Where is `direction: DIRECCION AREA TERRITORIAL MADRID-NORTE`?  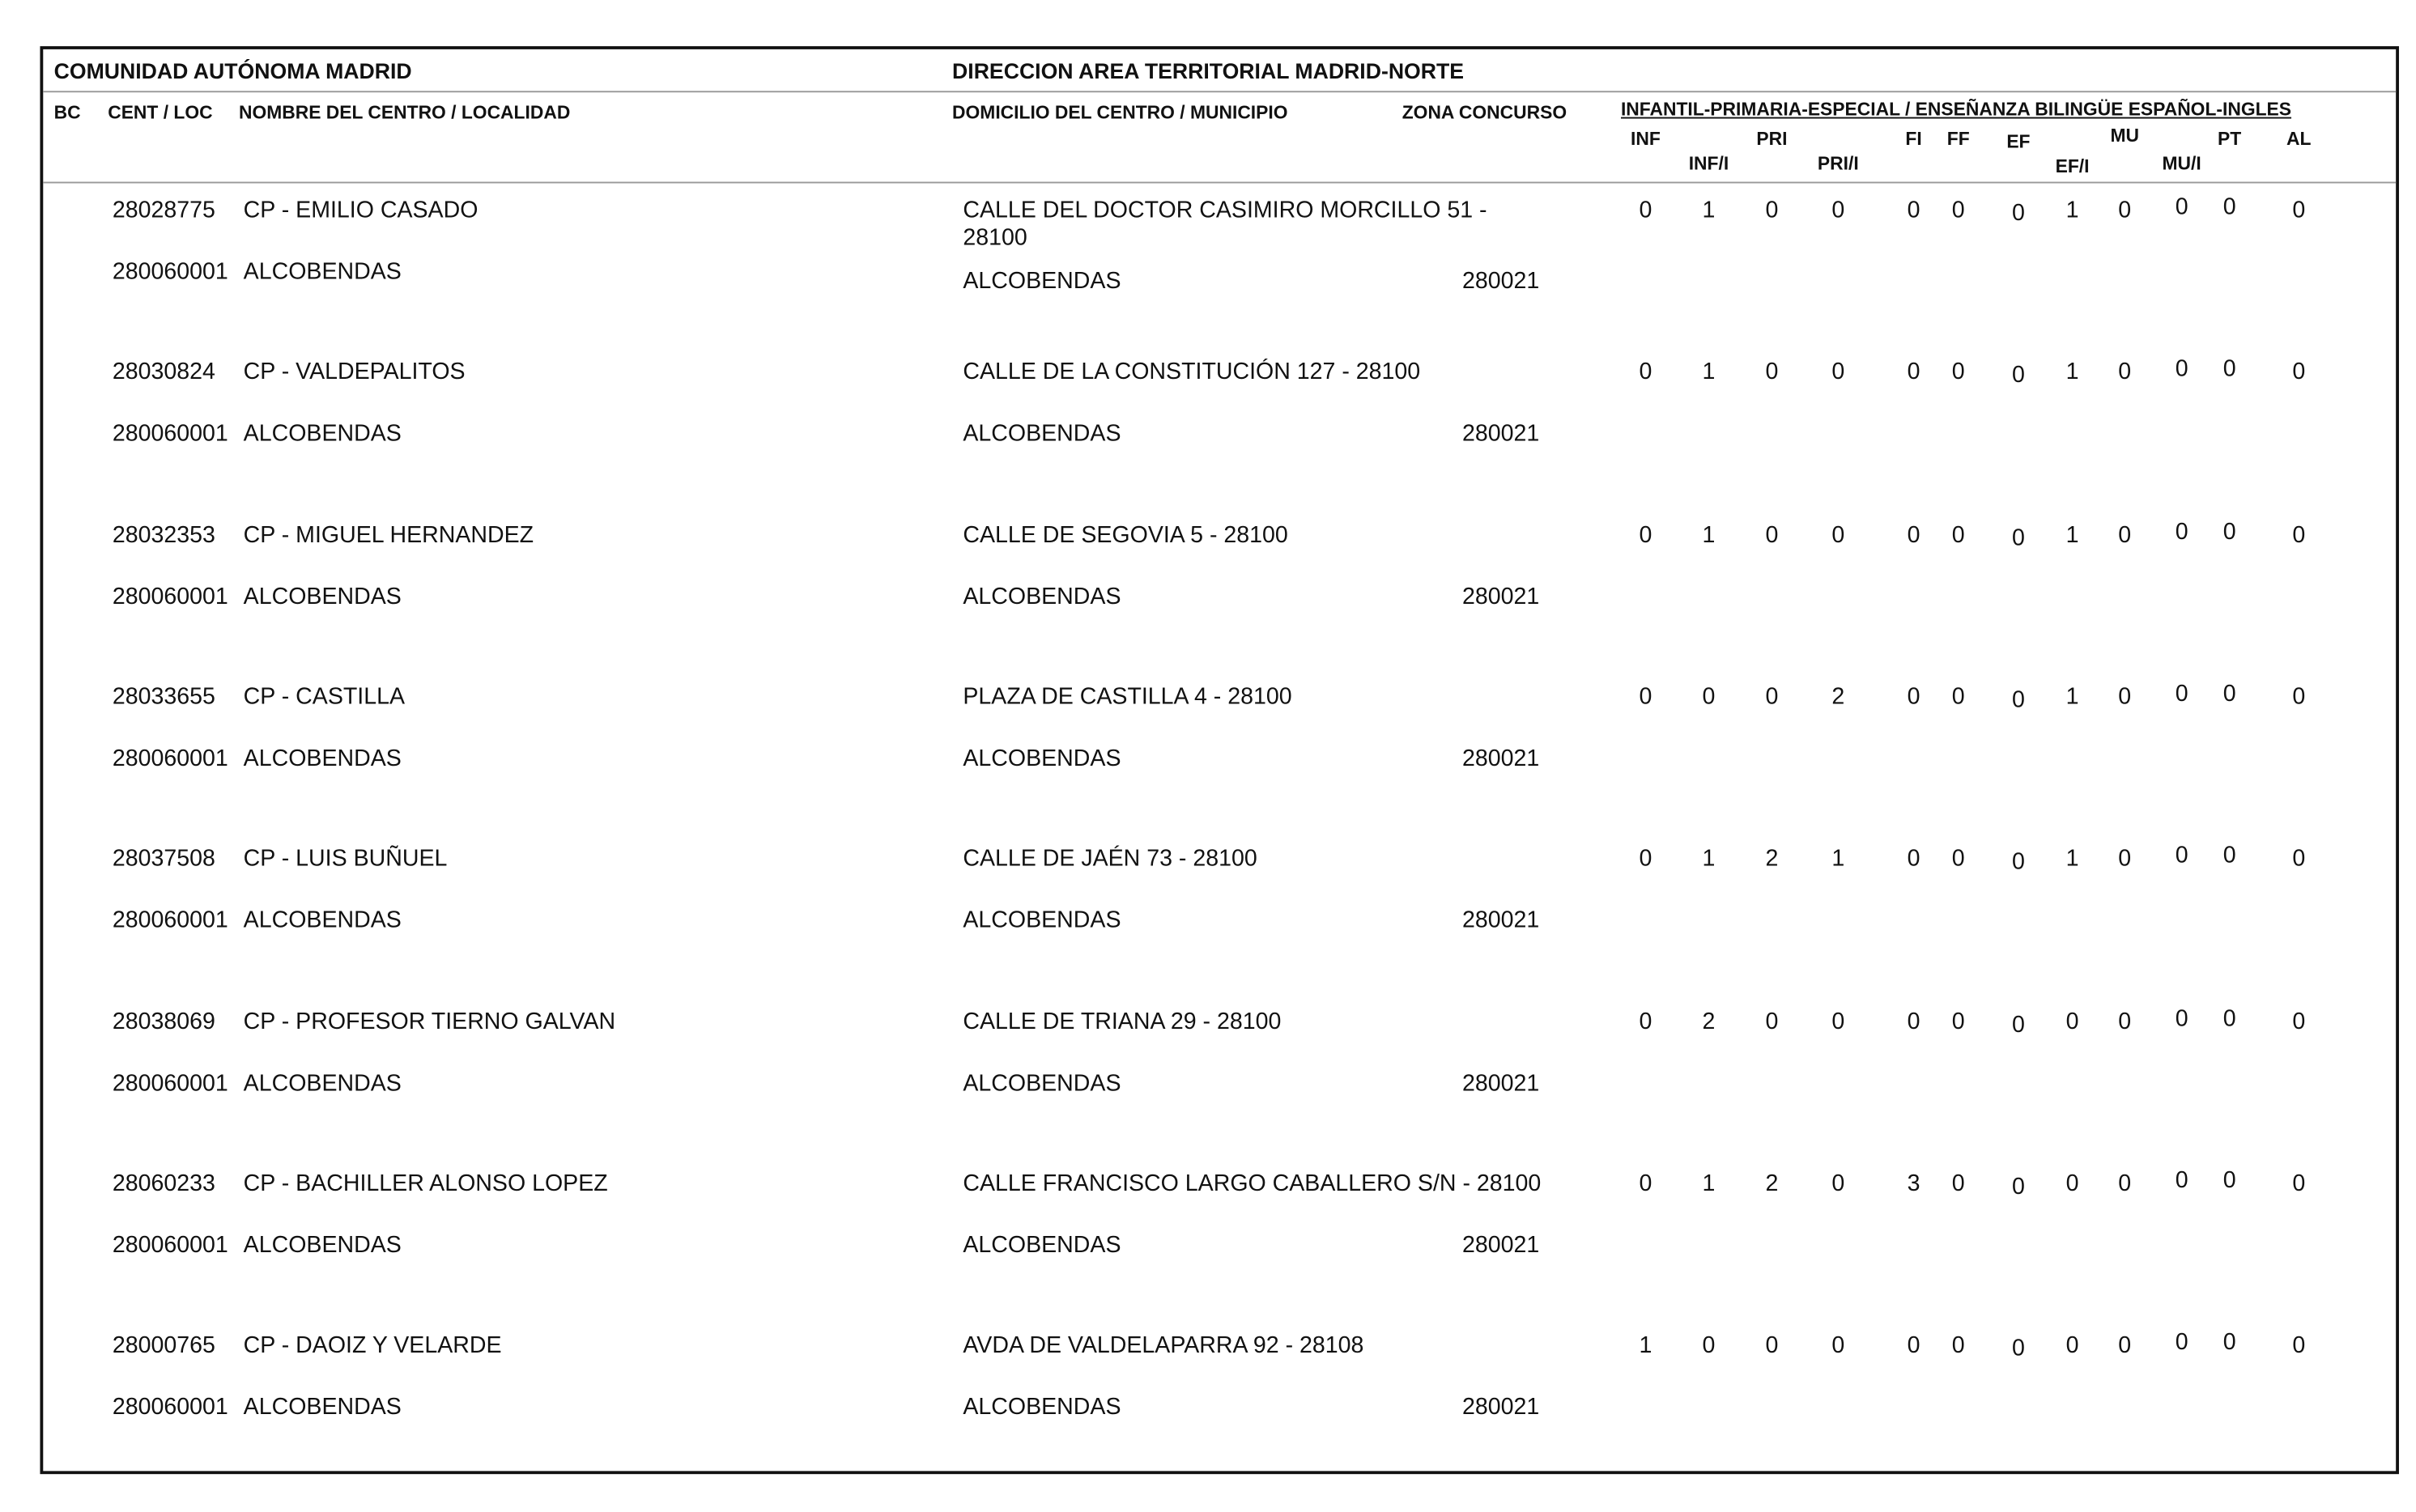 direction: DIRECCION AREA TERRITORIAL MADRID-NORTE is located at coordinates (1208, 70).